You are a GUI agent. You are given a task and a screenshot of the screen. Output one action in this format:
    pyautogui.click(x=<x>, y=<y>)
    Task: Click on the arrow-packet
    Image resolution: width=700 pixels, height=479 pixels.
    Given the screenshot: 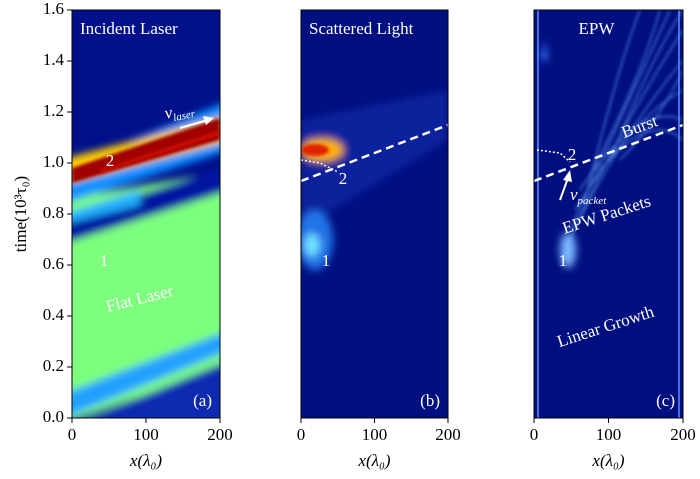 What is the action you would take?
    pyautogui.click(x=565, y=185)
    